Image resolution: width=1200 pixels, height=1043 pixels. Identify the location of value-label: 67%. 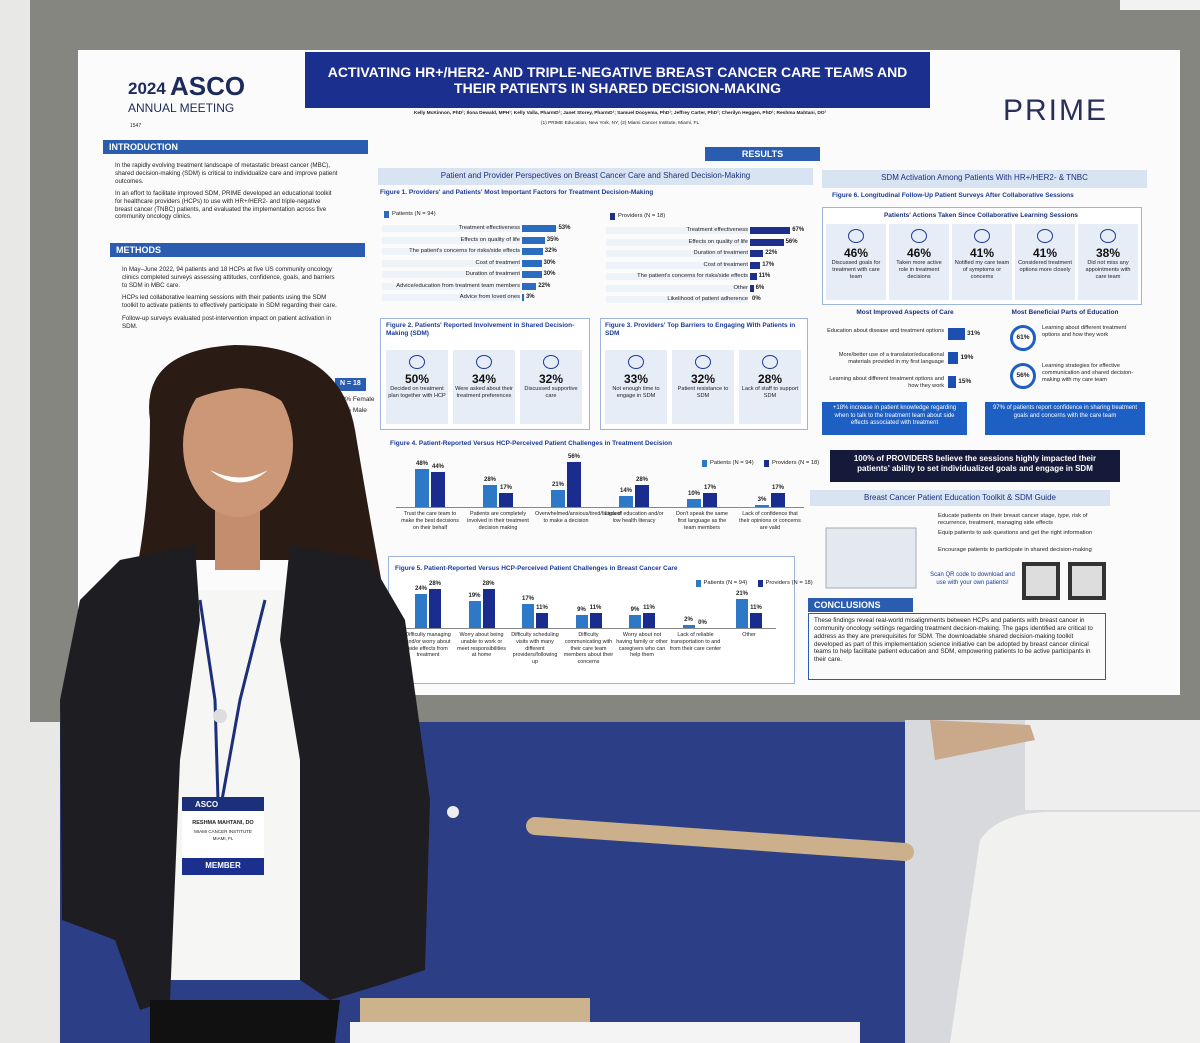
(798, 230).